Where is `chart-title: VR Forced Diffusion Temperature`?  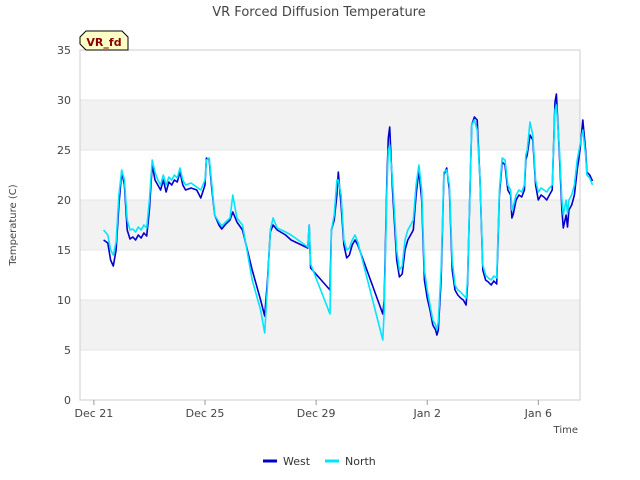
chart-title: VR Forced Diffusion Temperature is located at coordinates (319, 12).